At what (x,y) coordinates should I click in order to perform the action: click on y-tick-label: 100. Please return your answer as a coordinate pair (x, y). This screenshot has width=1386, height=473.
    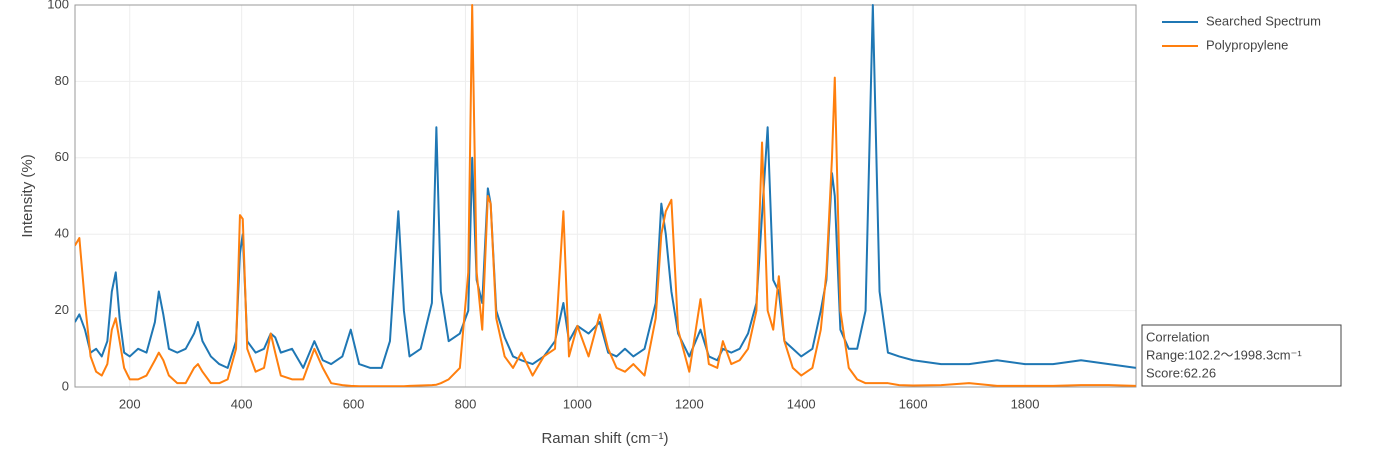
    Looking at the image, I should click on (58, 5).